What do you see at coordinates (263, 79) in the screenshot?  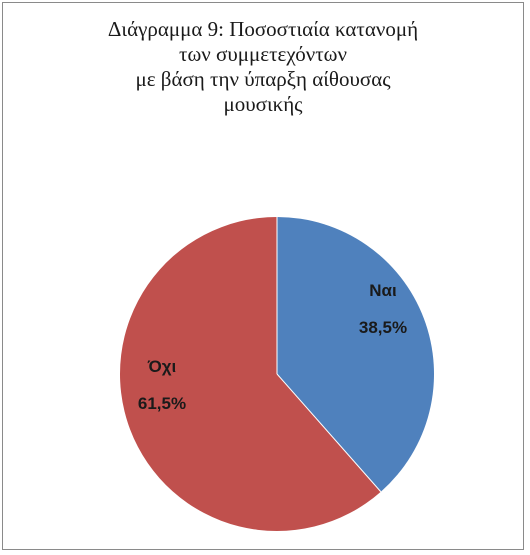 I see `chart-title-line-3: με βάση την ύπαρξη αίθουσας` at bounding box center [263, 79].